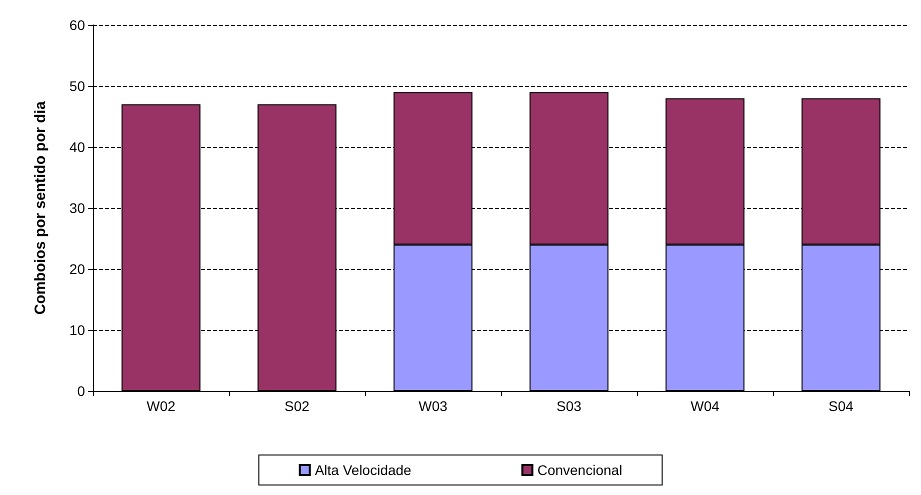 This screenshot has height=495, width=921. I want to click on x-tick-label: S02, so click(297, 406).